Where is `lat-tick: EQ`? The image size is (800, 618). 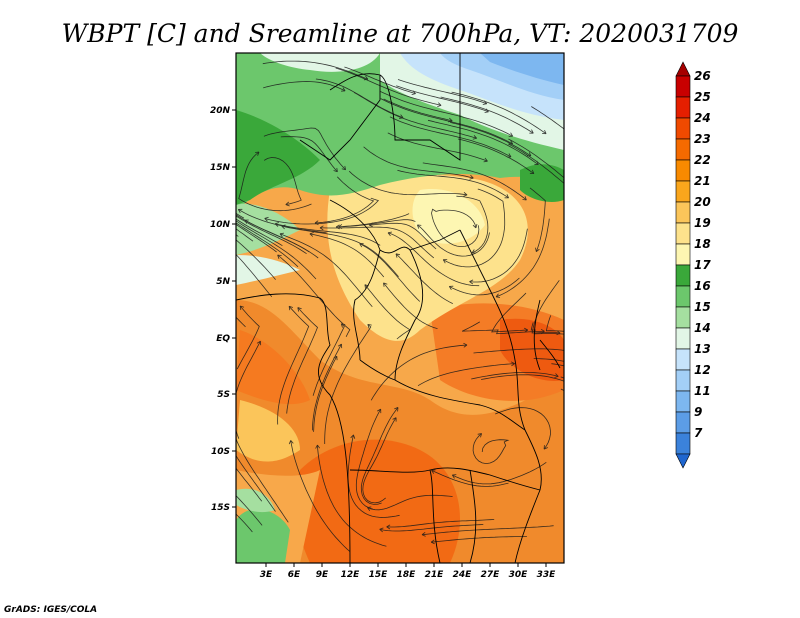
lat-tick: EQ is located at coordinates (226, 339).